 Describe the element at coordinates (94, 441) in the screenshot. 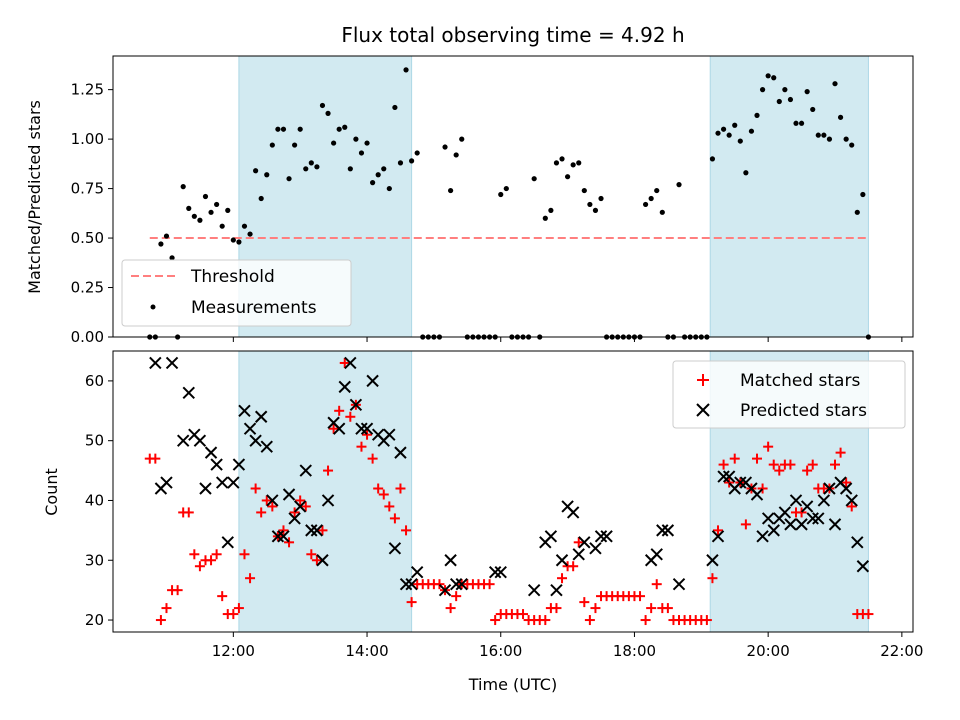

I see `bottom-y-tick-label: 50` at that location.